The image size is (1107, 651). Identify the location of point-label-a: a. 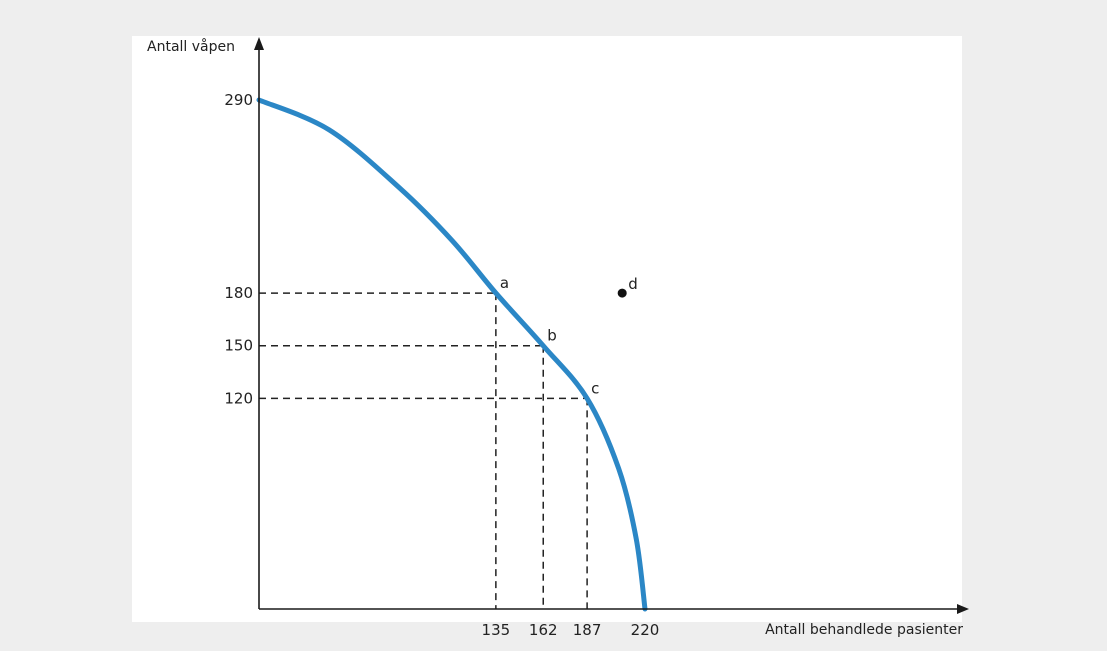
(504, 283).